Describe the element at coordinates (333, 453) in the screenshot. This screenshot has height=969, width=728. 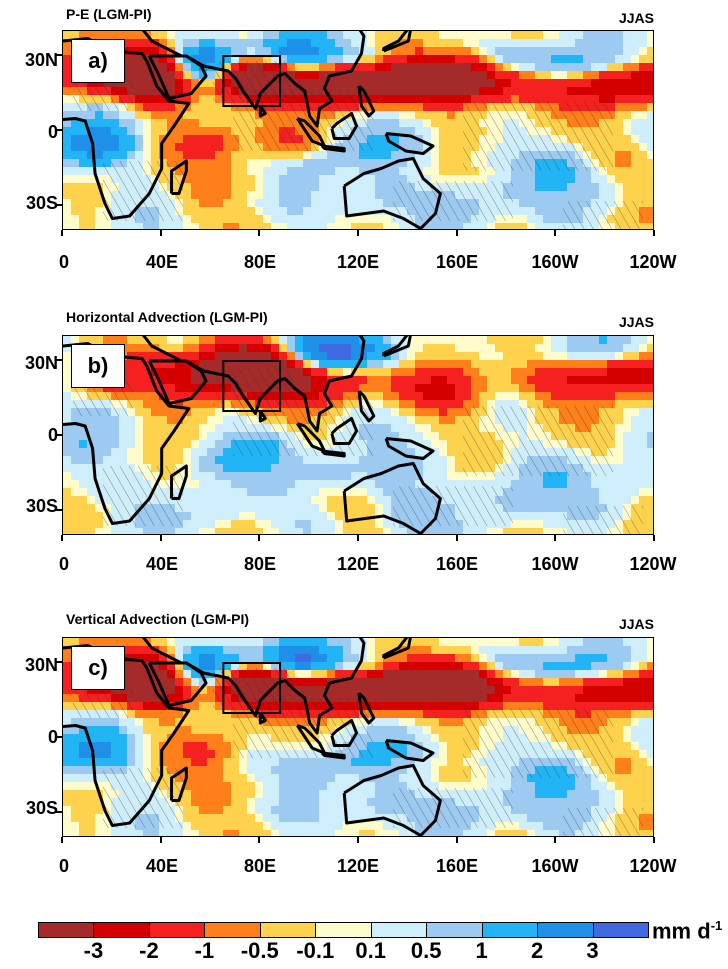
I see `coastline` at that location.